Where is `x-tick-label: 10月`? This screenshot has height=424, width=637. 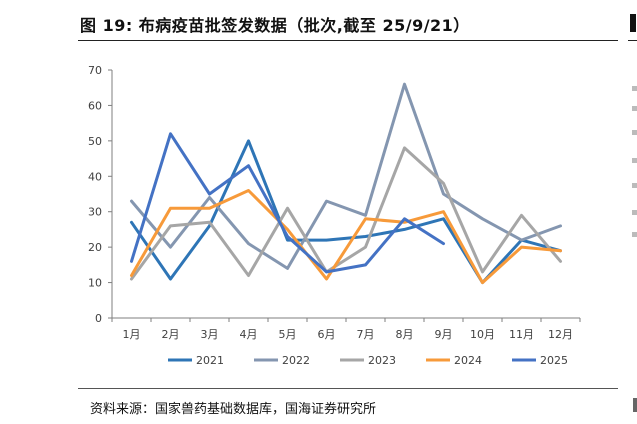 x-tick-label: 10月 is located at coordinates (482, 334).